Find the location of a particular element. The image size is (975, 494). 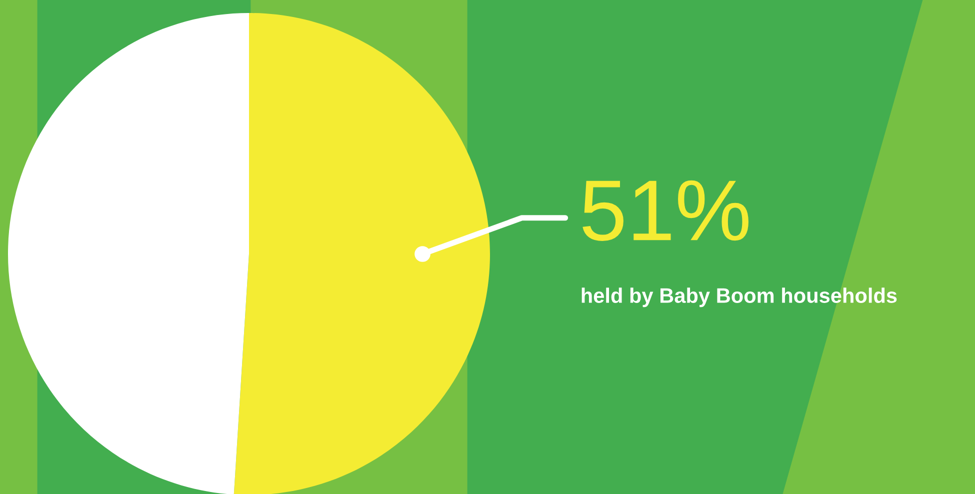

text: held by Baby Boom households is located at coordinates (739, 298).